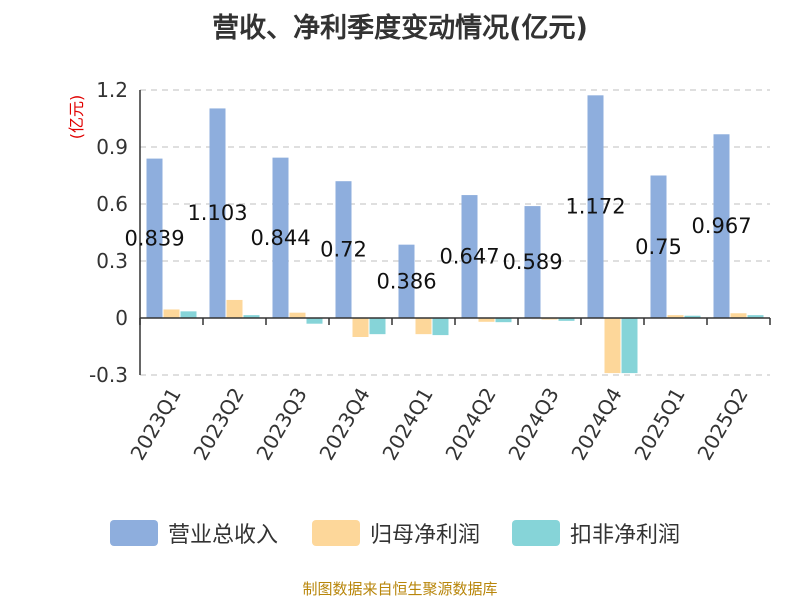 Image resolution: width=800 pixels, height=600 pixels. I want to click on x-tick-label: 2023Q3, so click(281, 424).